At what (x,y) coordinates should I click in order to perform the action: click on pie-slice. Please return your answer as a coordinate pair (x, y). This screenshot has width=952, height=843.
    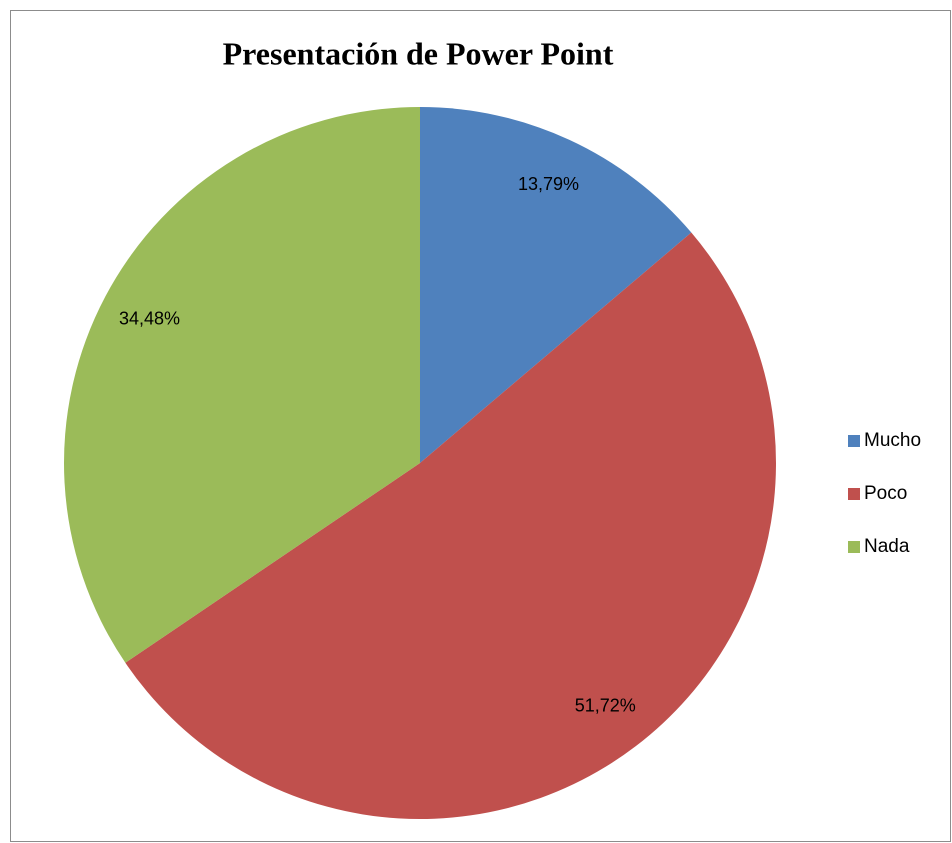
    Looking at the image, I should click on (556, 285).